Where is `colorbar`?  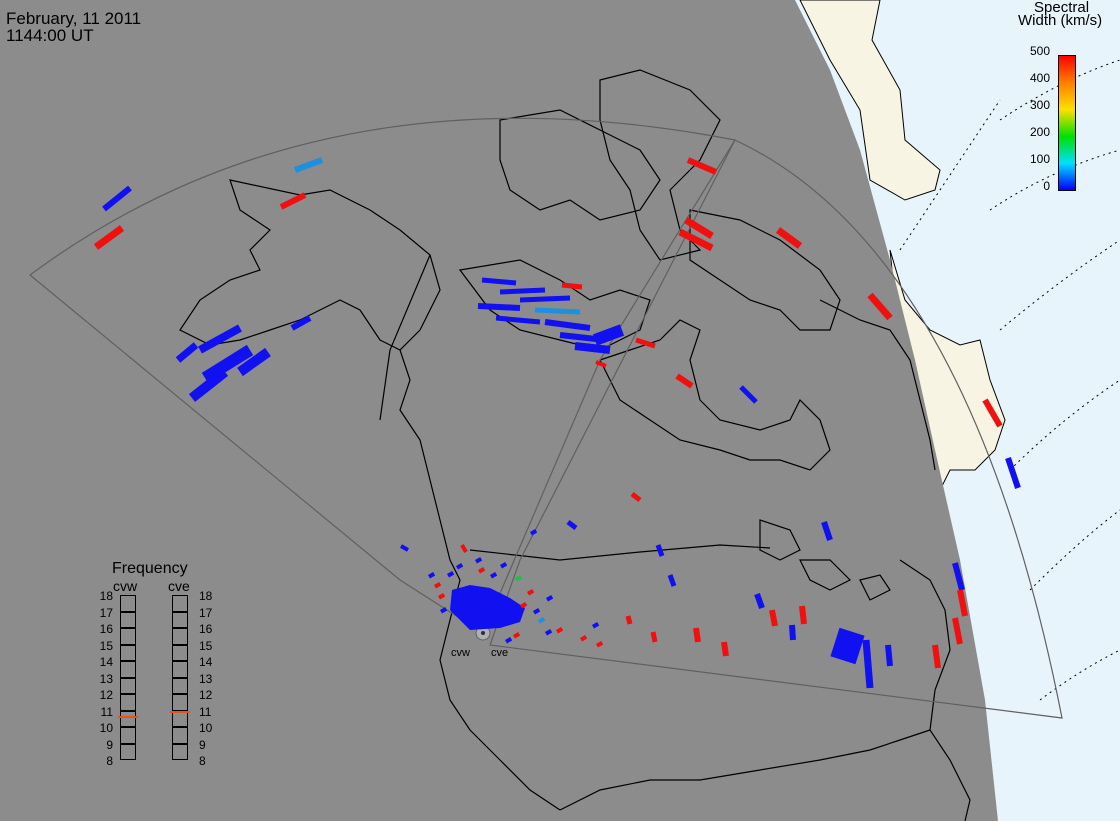 colorbar is located at coordinates (1067, 123).